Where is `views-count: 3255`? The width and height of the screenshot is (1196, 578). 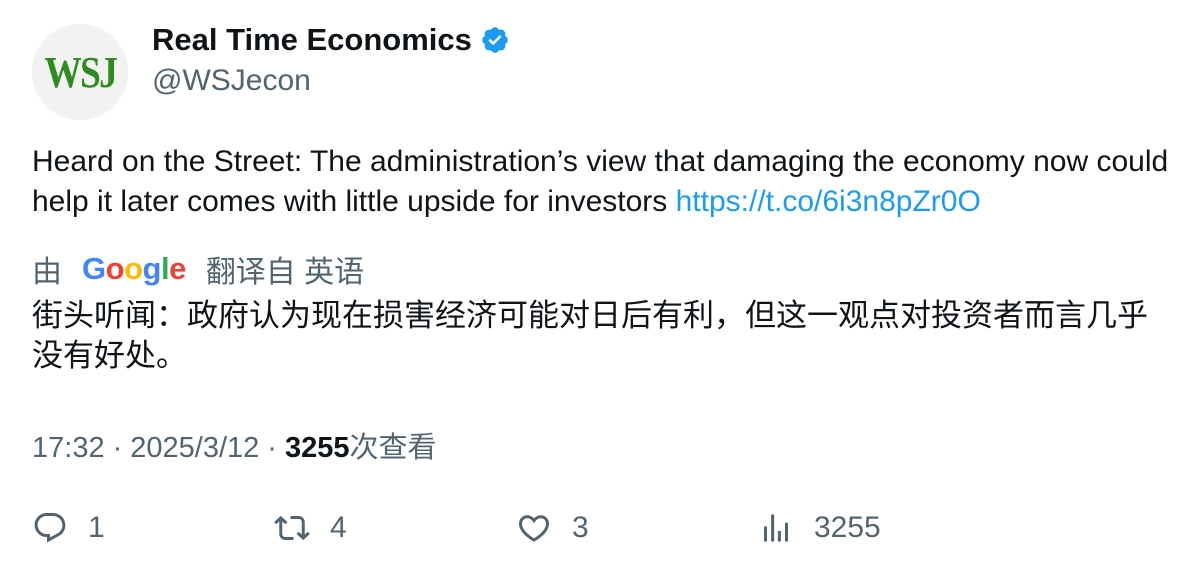 views-count: 3255 is located at coordinates (317, 448).